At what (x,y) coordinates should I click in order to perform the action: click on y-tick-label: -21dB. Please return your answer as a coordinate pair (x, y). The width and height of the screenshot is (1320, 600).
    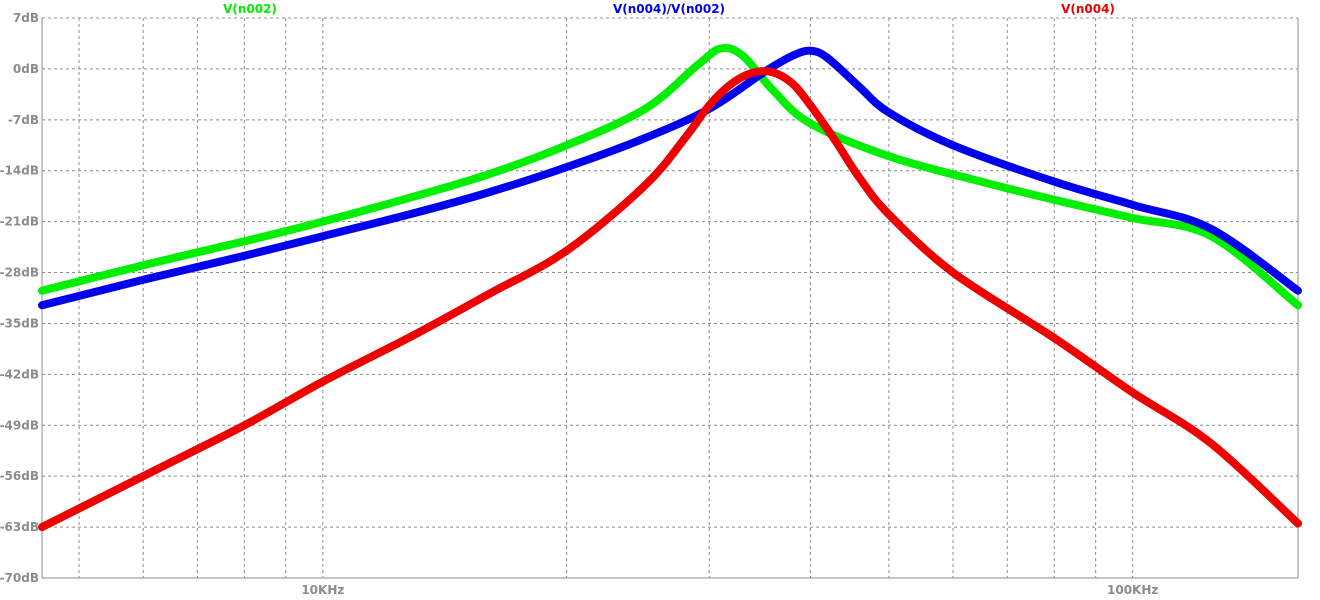
    Looking at the image, I should click on (19, 222).